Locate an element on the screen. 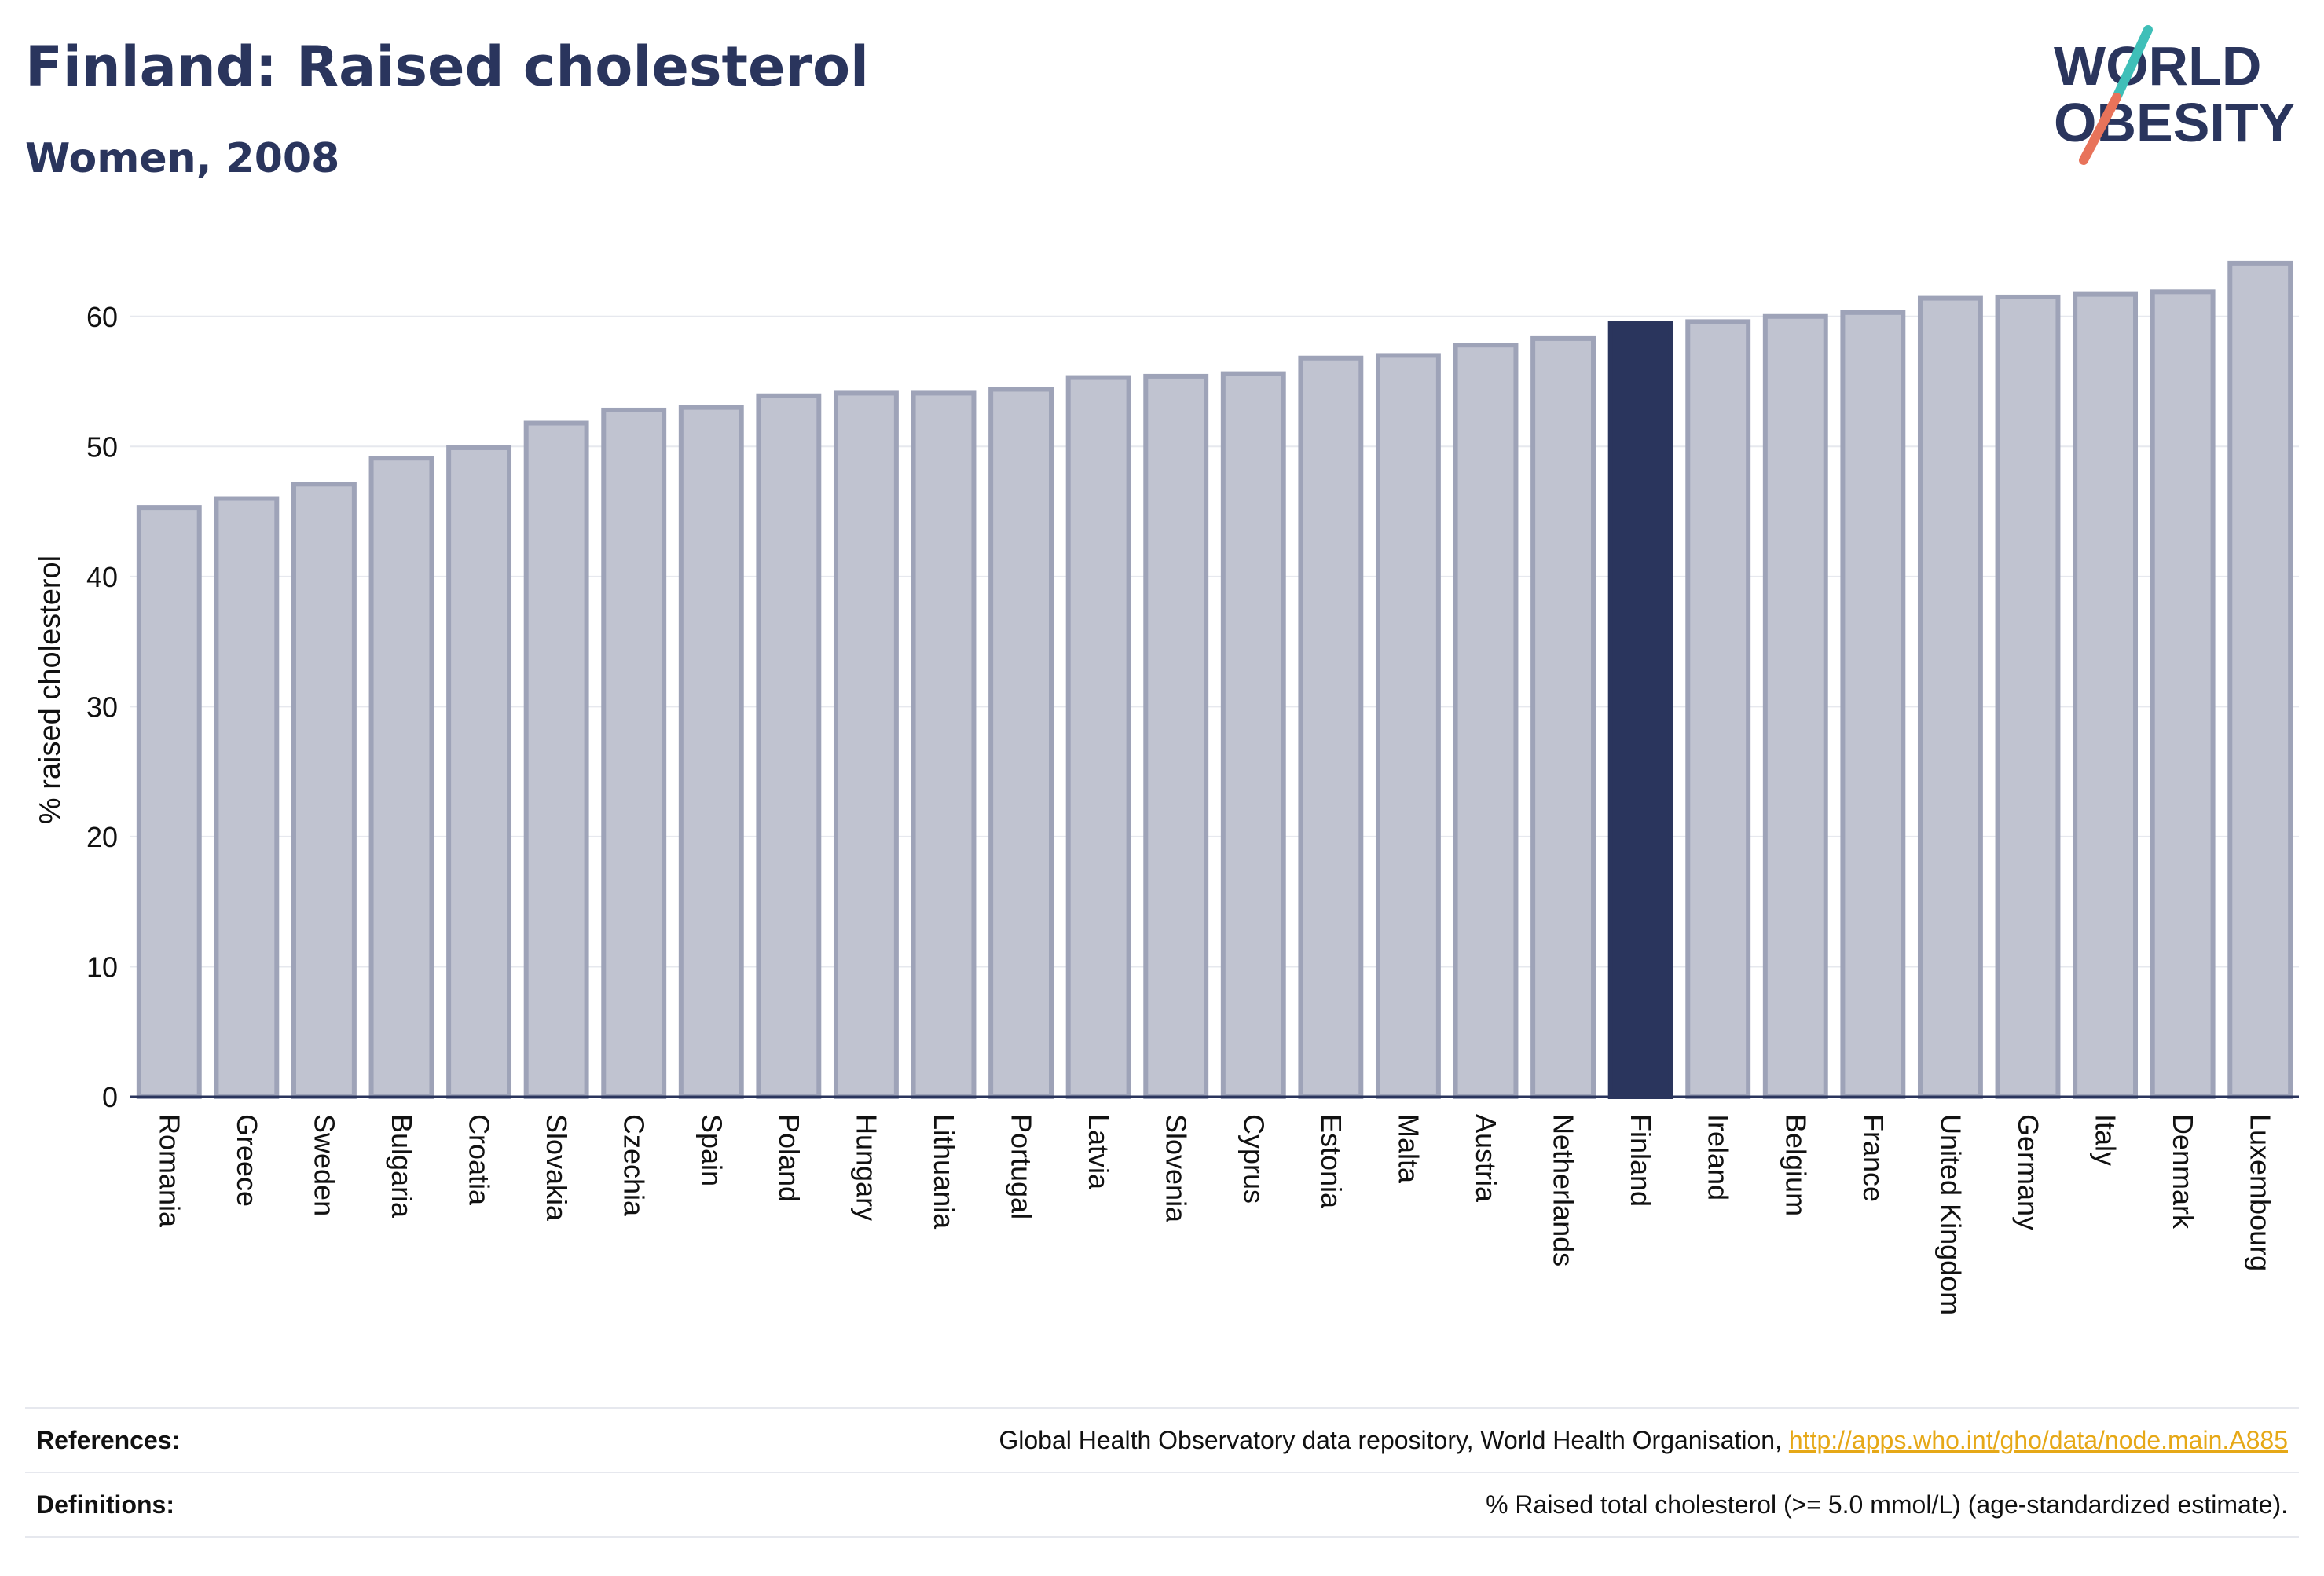 Image resolution: width=2324 pixels, height=1576 pixels. bar-ireland is located at coordinates (1718, 709).